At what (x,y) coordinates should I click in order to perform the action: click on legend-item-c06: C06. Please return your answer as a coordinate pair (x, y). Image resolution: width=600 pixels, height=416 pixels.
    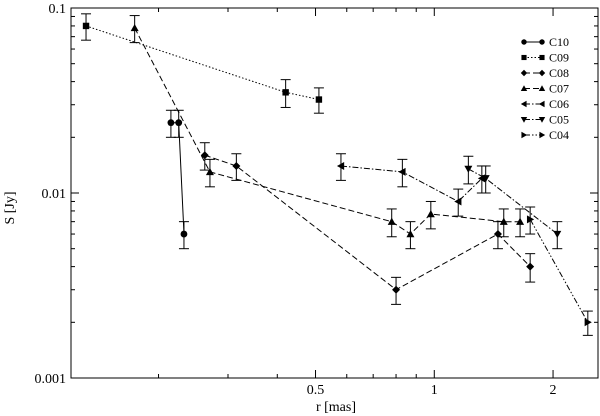
    Looking at the image, I should click on (544, 104).